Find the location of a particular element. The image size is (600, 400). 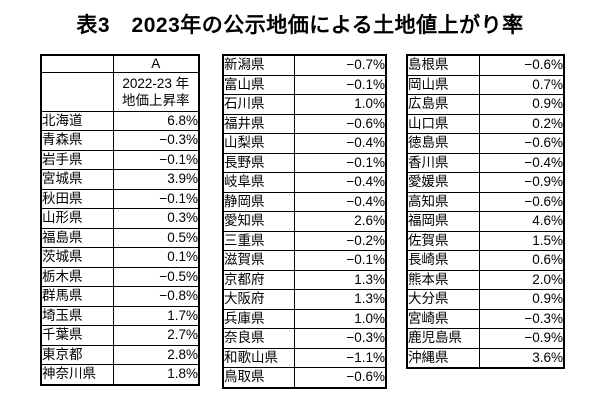

table-row: 秋田県 −0.1% is located at coordinates (120, 198).